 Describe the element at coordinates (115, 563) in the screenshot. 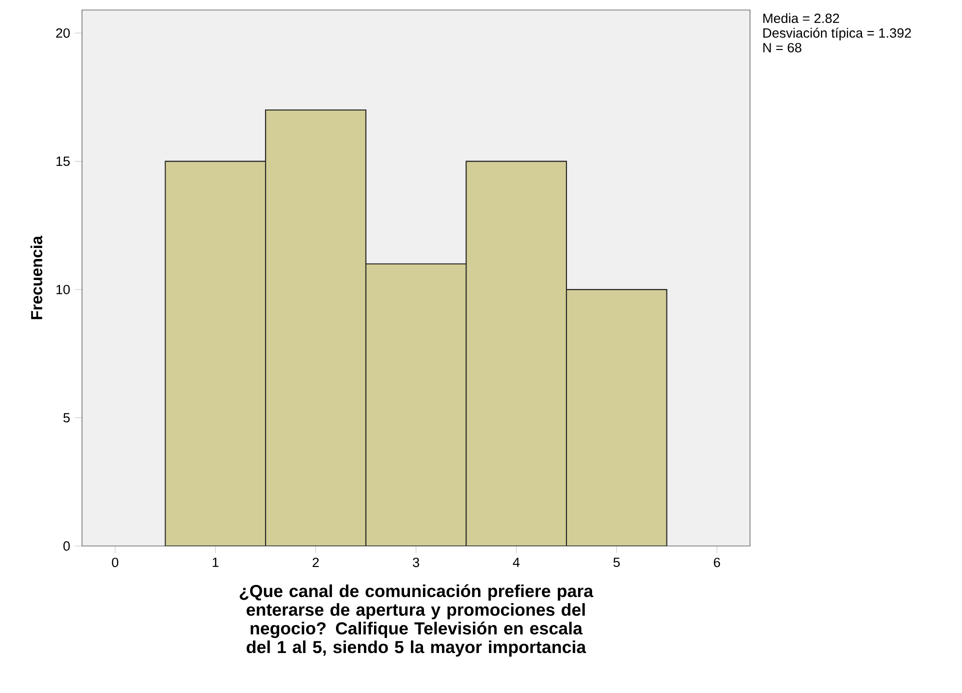

I see `x-tick-label: 0` at that location.